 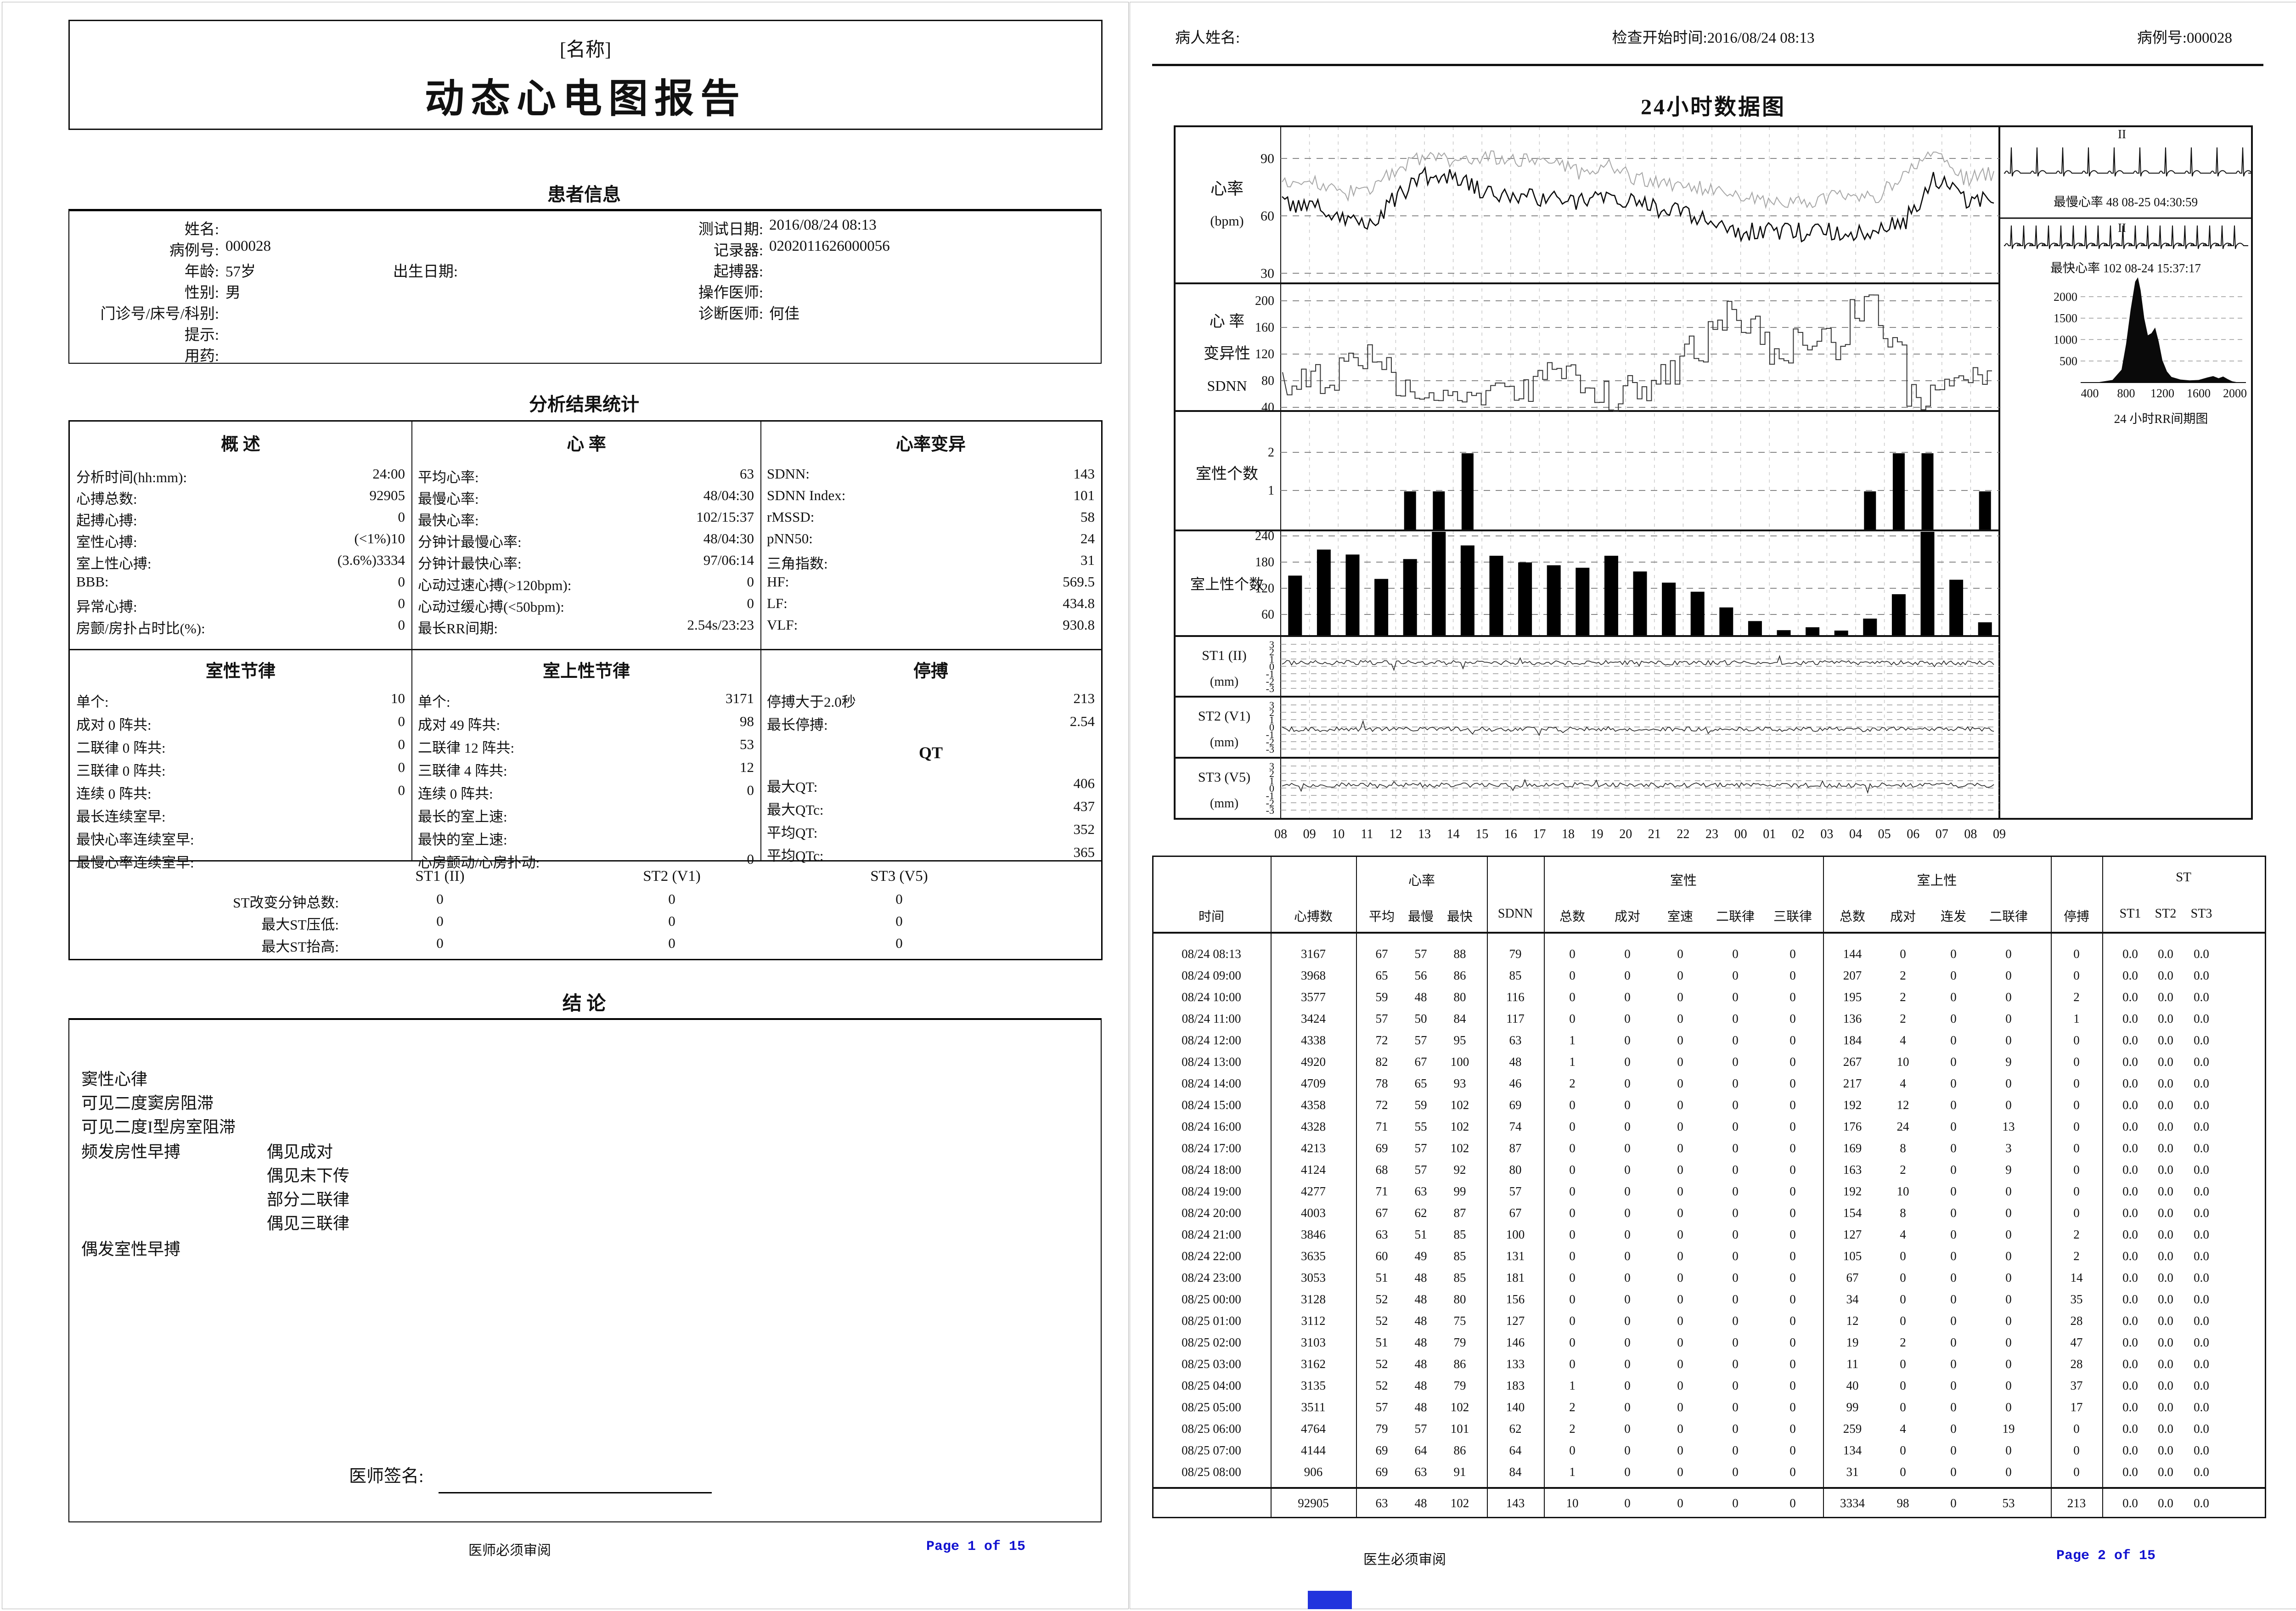 What do you see at coordinates (1314, 1019) in the screenshot?
I see `table-cell: 3424` at bounding box center [1314, 1019].